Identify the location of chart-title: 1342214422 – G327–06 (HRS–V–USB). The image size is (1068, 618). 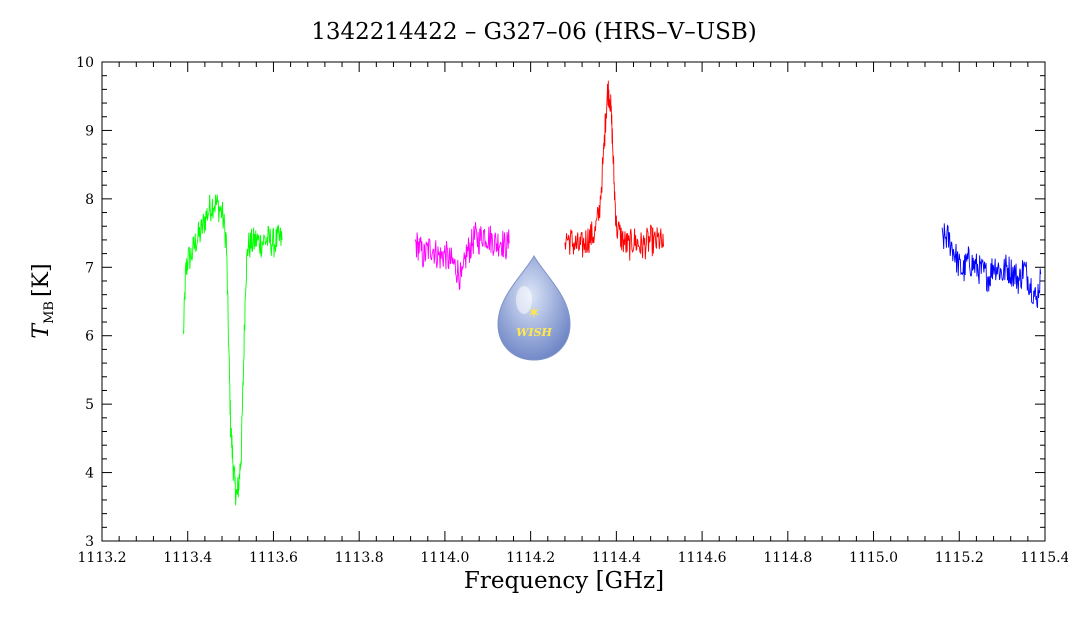
(534, 32).